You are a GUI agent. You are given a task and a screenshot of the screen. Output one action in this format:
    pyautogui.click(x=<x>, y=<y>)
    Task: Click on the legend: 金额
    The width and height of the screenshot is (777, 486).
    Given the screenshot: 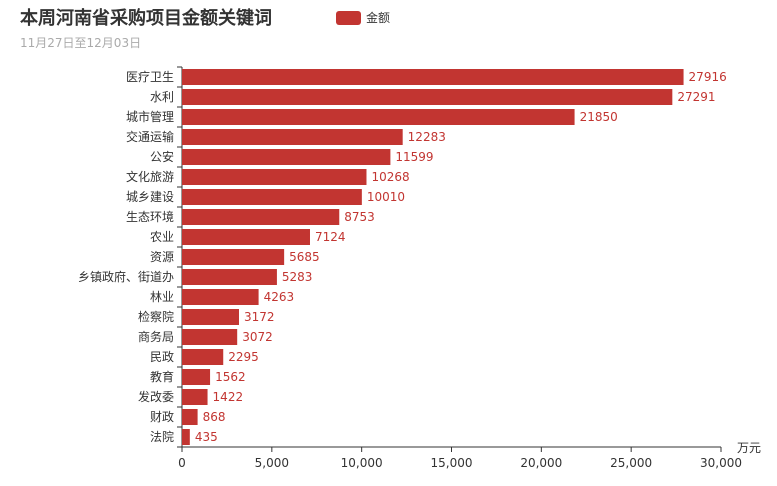 What is the action you would take?
    pyautogui.click(x=363, y=17)
    